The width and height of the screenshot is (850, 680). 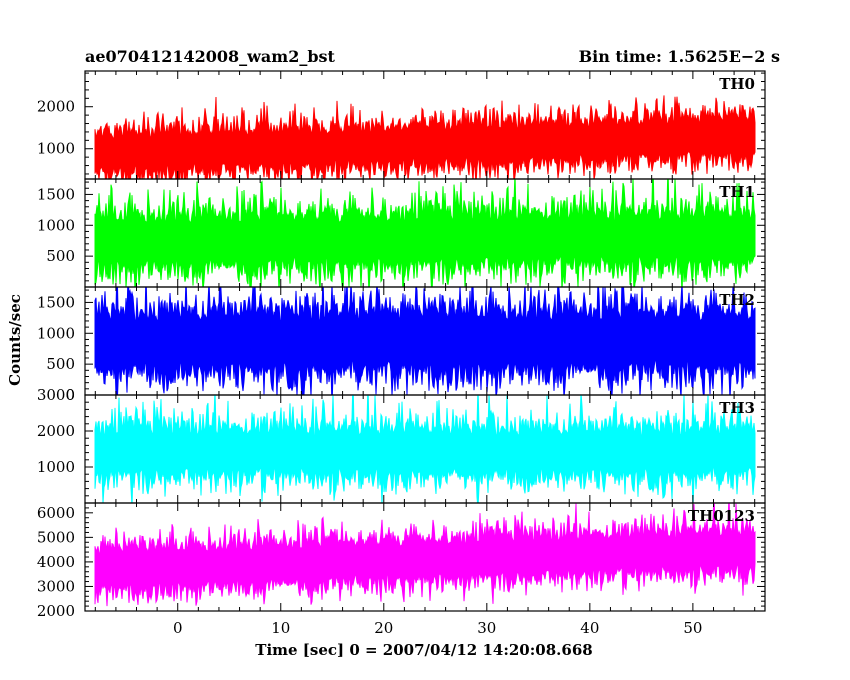 What do you see at coordinates (679, 56) in the screenshot?
I see `bin-time-label: Bin time: 1.5625E−2 s` at bounding box center [679, 56].